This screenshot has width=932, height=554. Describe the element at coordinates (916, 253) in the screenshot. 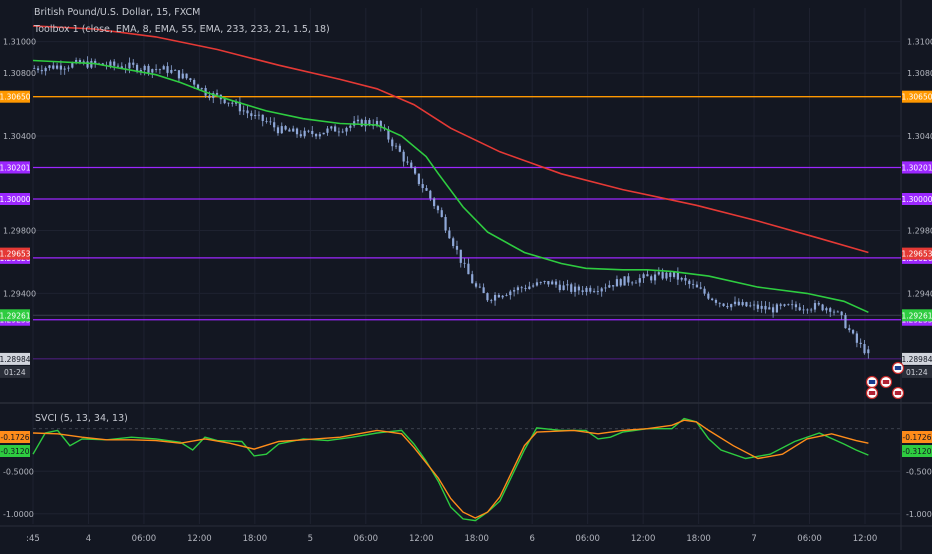

I see `price-tag: 1.29653` at that location.